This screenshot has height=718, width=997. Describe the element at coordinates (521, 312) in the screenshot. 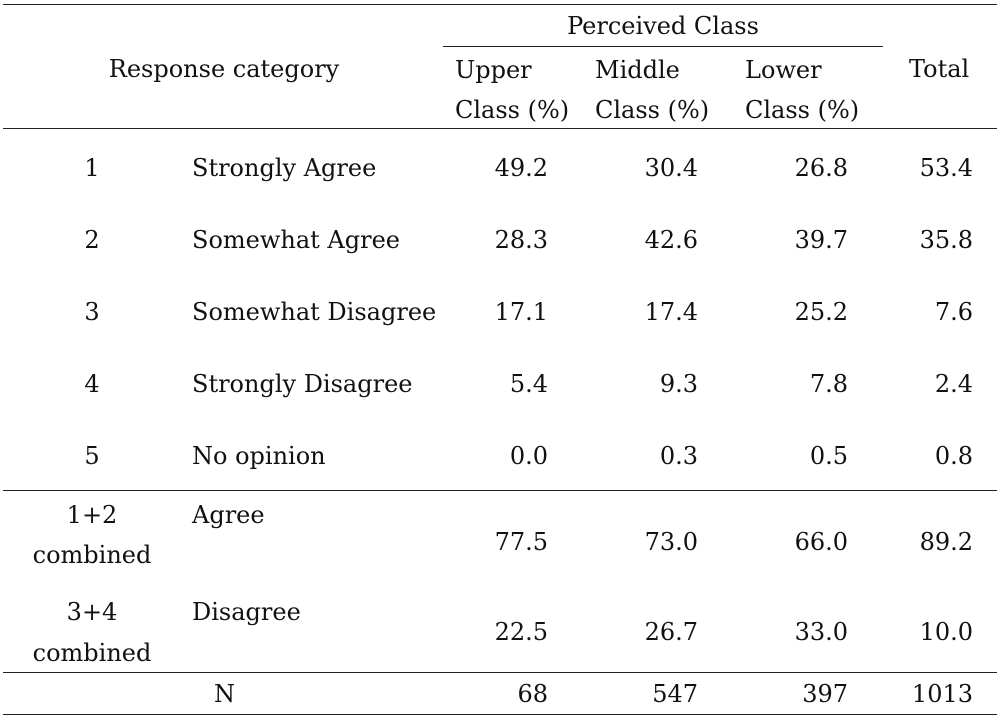

I see `row-upper-value: 17.1` at that location.